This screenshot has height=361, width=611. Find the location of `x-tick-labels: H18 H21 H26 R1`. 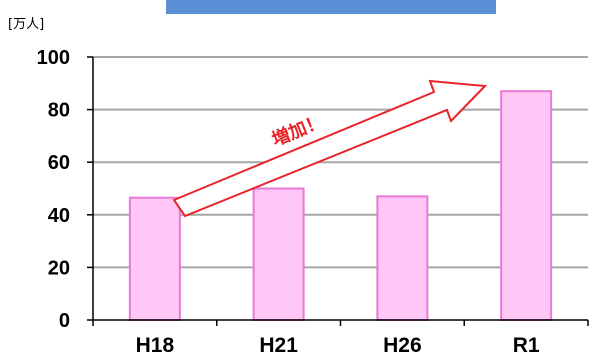

x-tick-labels: H18 H21 H26 R1 is located at coordinates (338, 345).